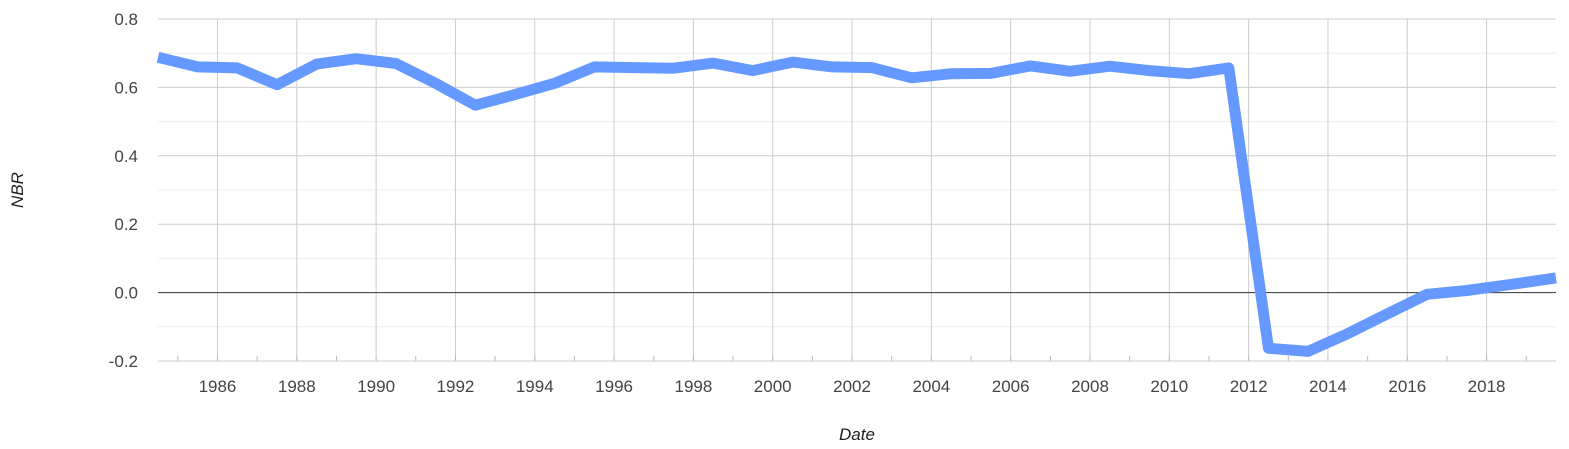 The image size is (1569, 449). Describe the element at coordinates (126, 19) in the screenshot. I see `y-tick-label: 0.8` at that location.